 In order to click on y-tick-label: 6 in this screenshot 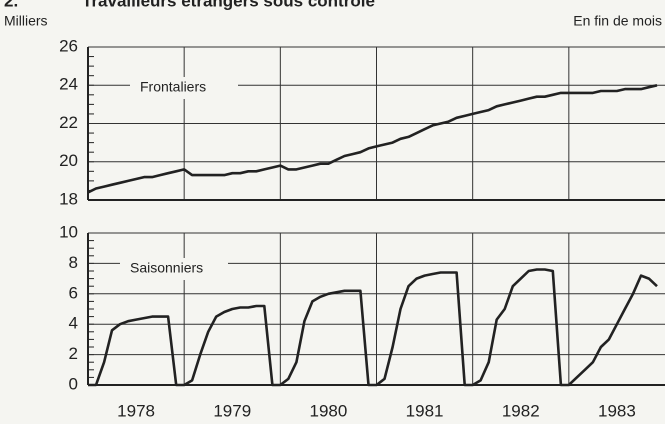, I will do `click(73, 292)`.